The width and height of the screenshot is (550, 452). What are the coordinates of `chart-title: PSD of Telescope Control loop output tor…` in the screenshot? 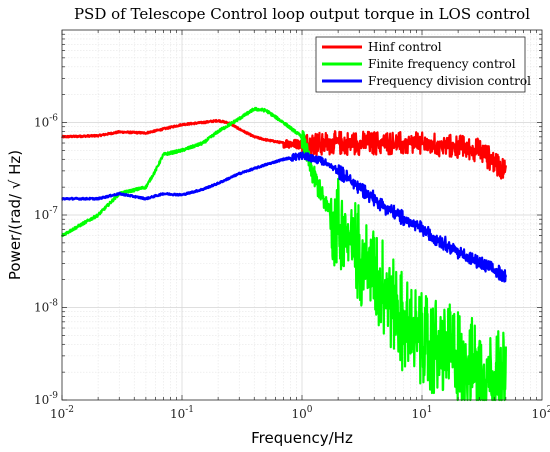 It's located at (302, 14).